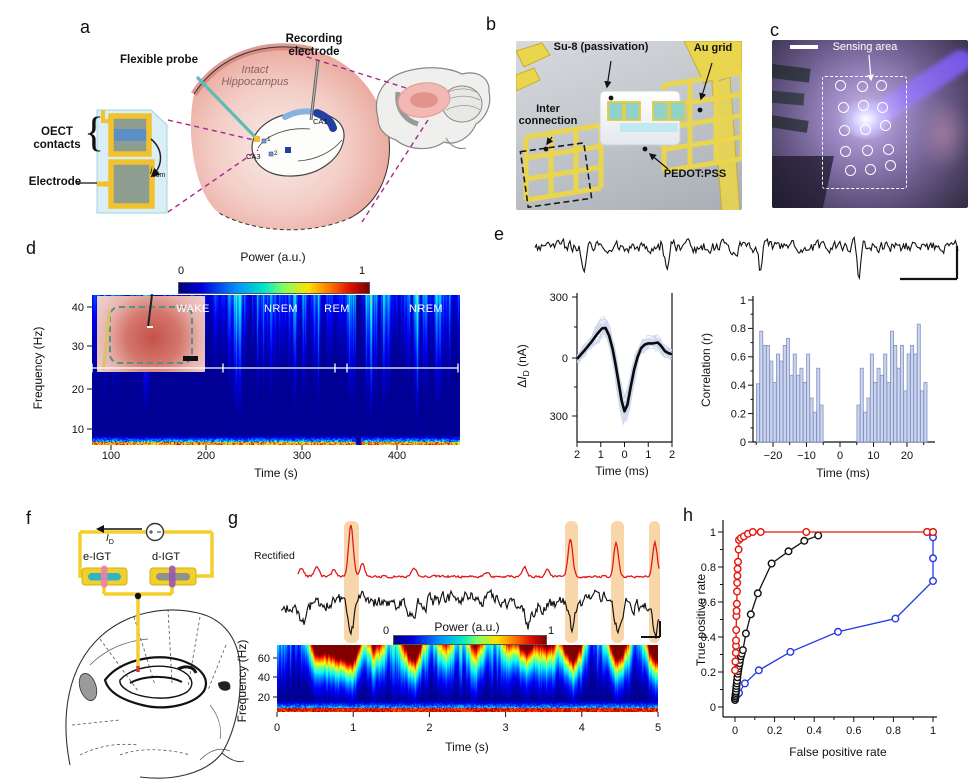  Describe the element at coordinates (362, 271) in the screenshot. I see `colorbar-d-max: 1` at that location.